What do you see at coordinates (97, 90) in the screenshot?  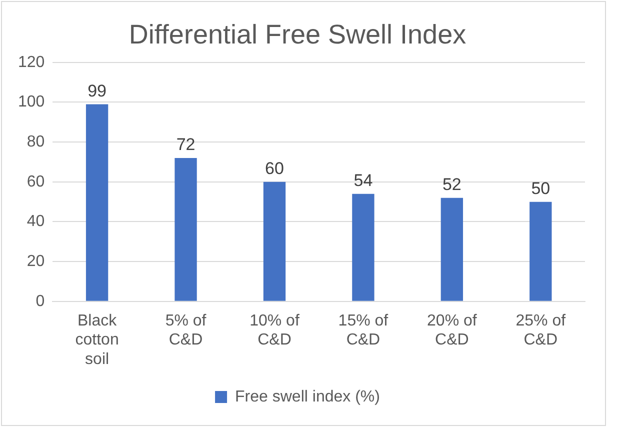 I see `data-label: 99` at bounding box center [97, 90].